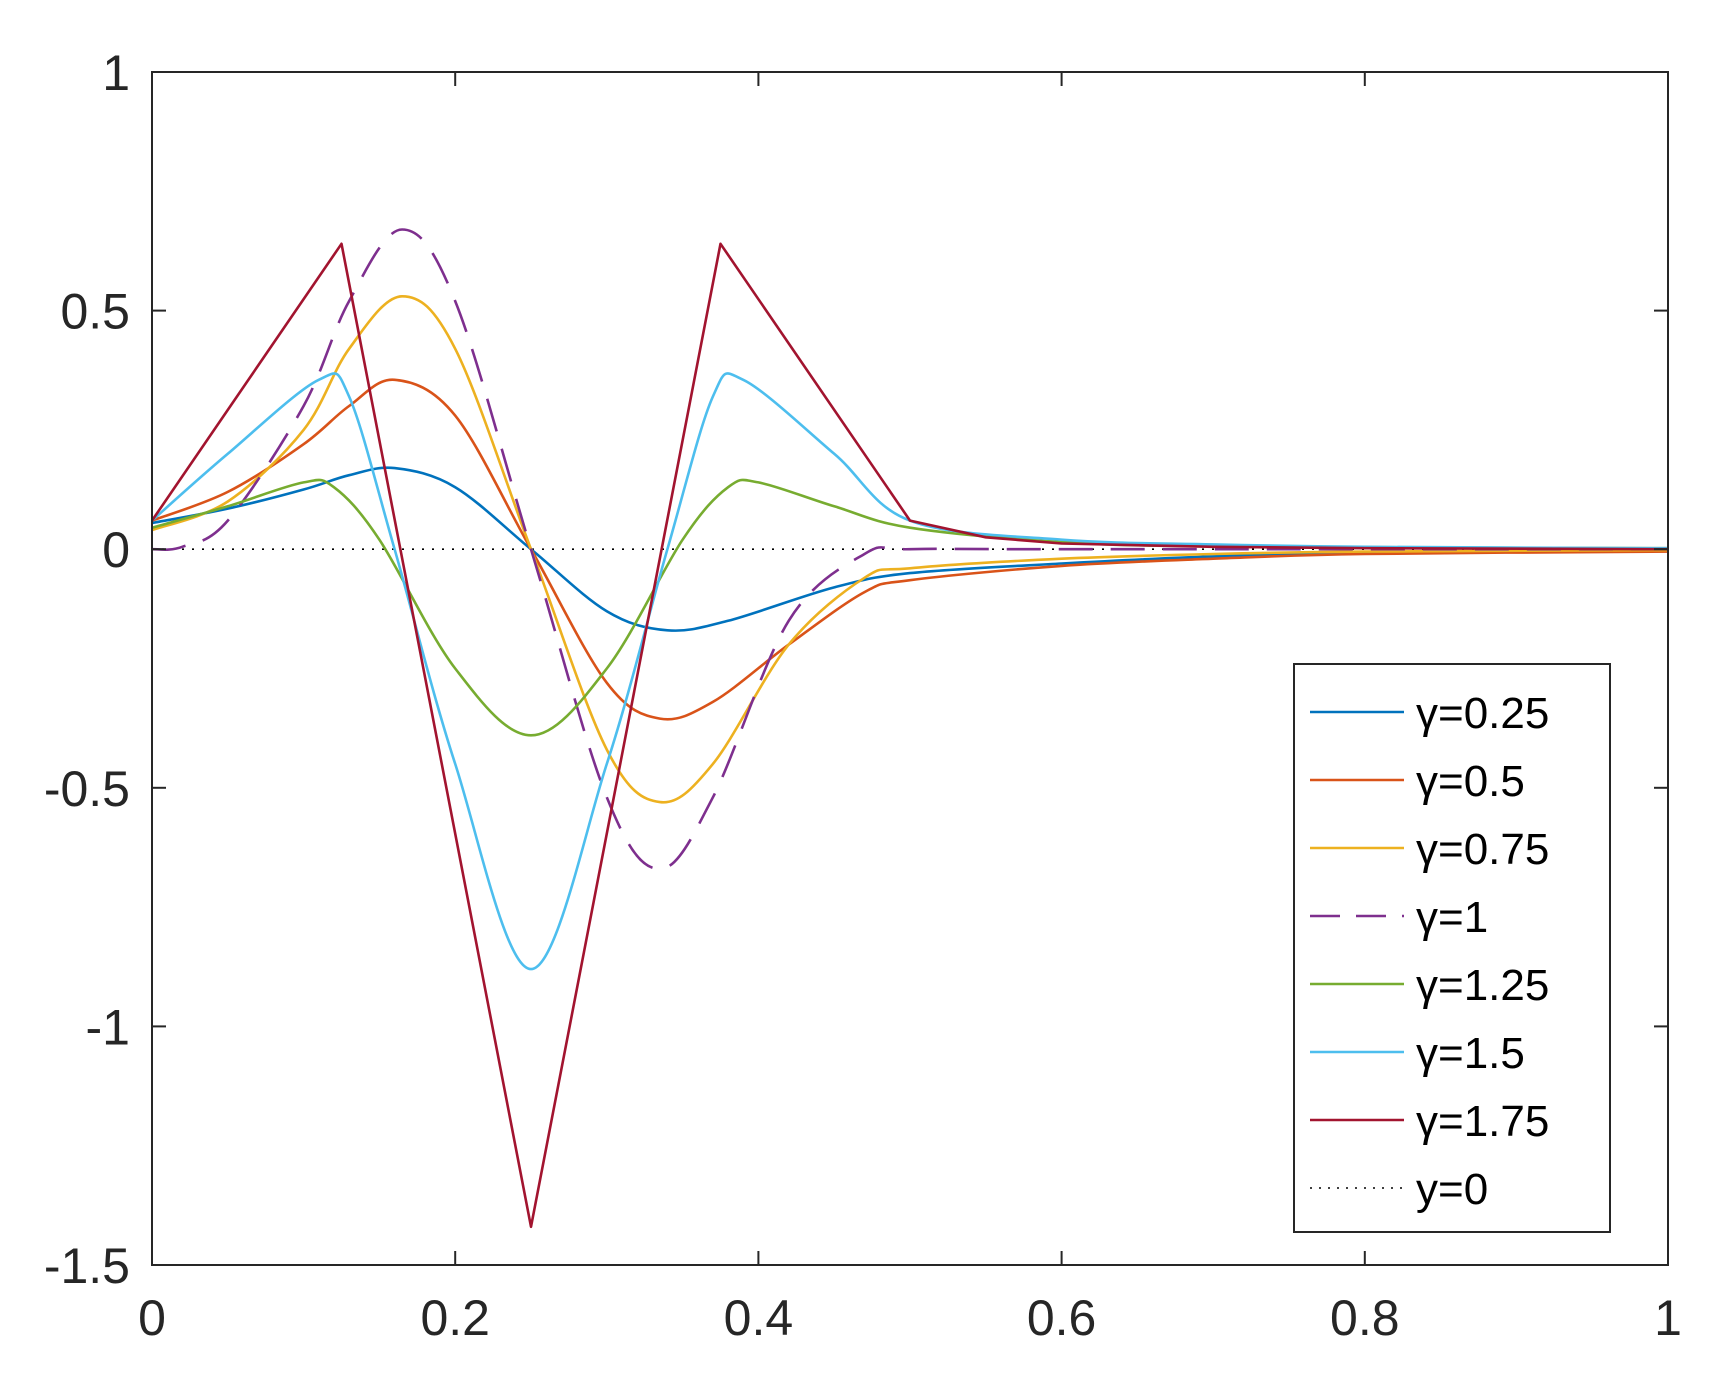  What do you see at coordinates (1470, 781) in the screenshot?
I see `legend-label: γ=0.5` at bounding box center [1470, 781].